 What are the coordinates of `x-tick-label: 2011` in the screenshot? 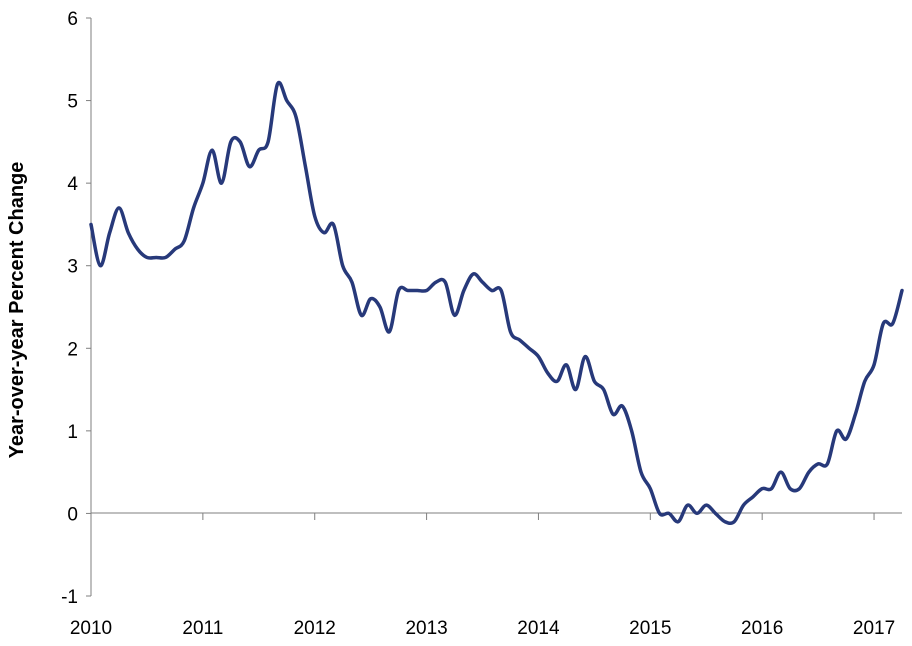 It's located at (202, 628).